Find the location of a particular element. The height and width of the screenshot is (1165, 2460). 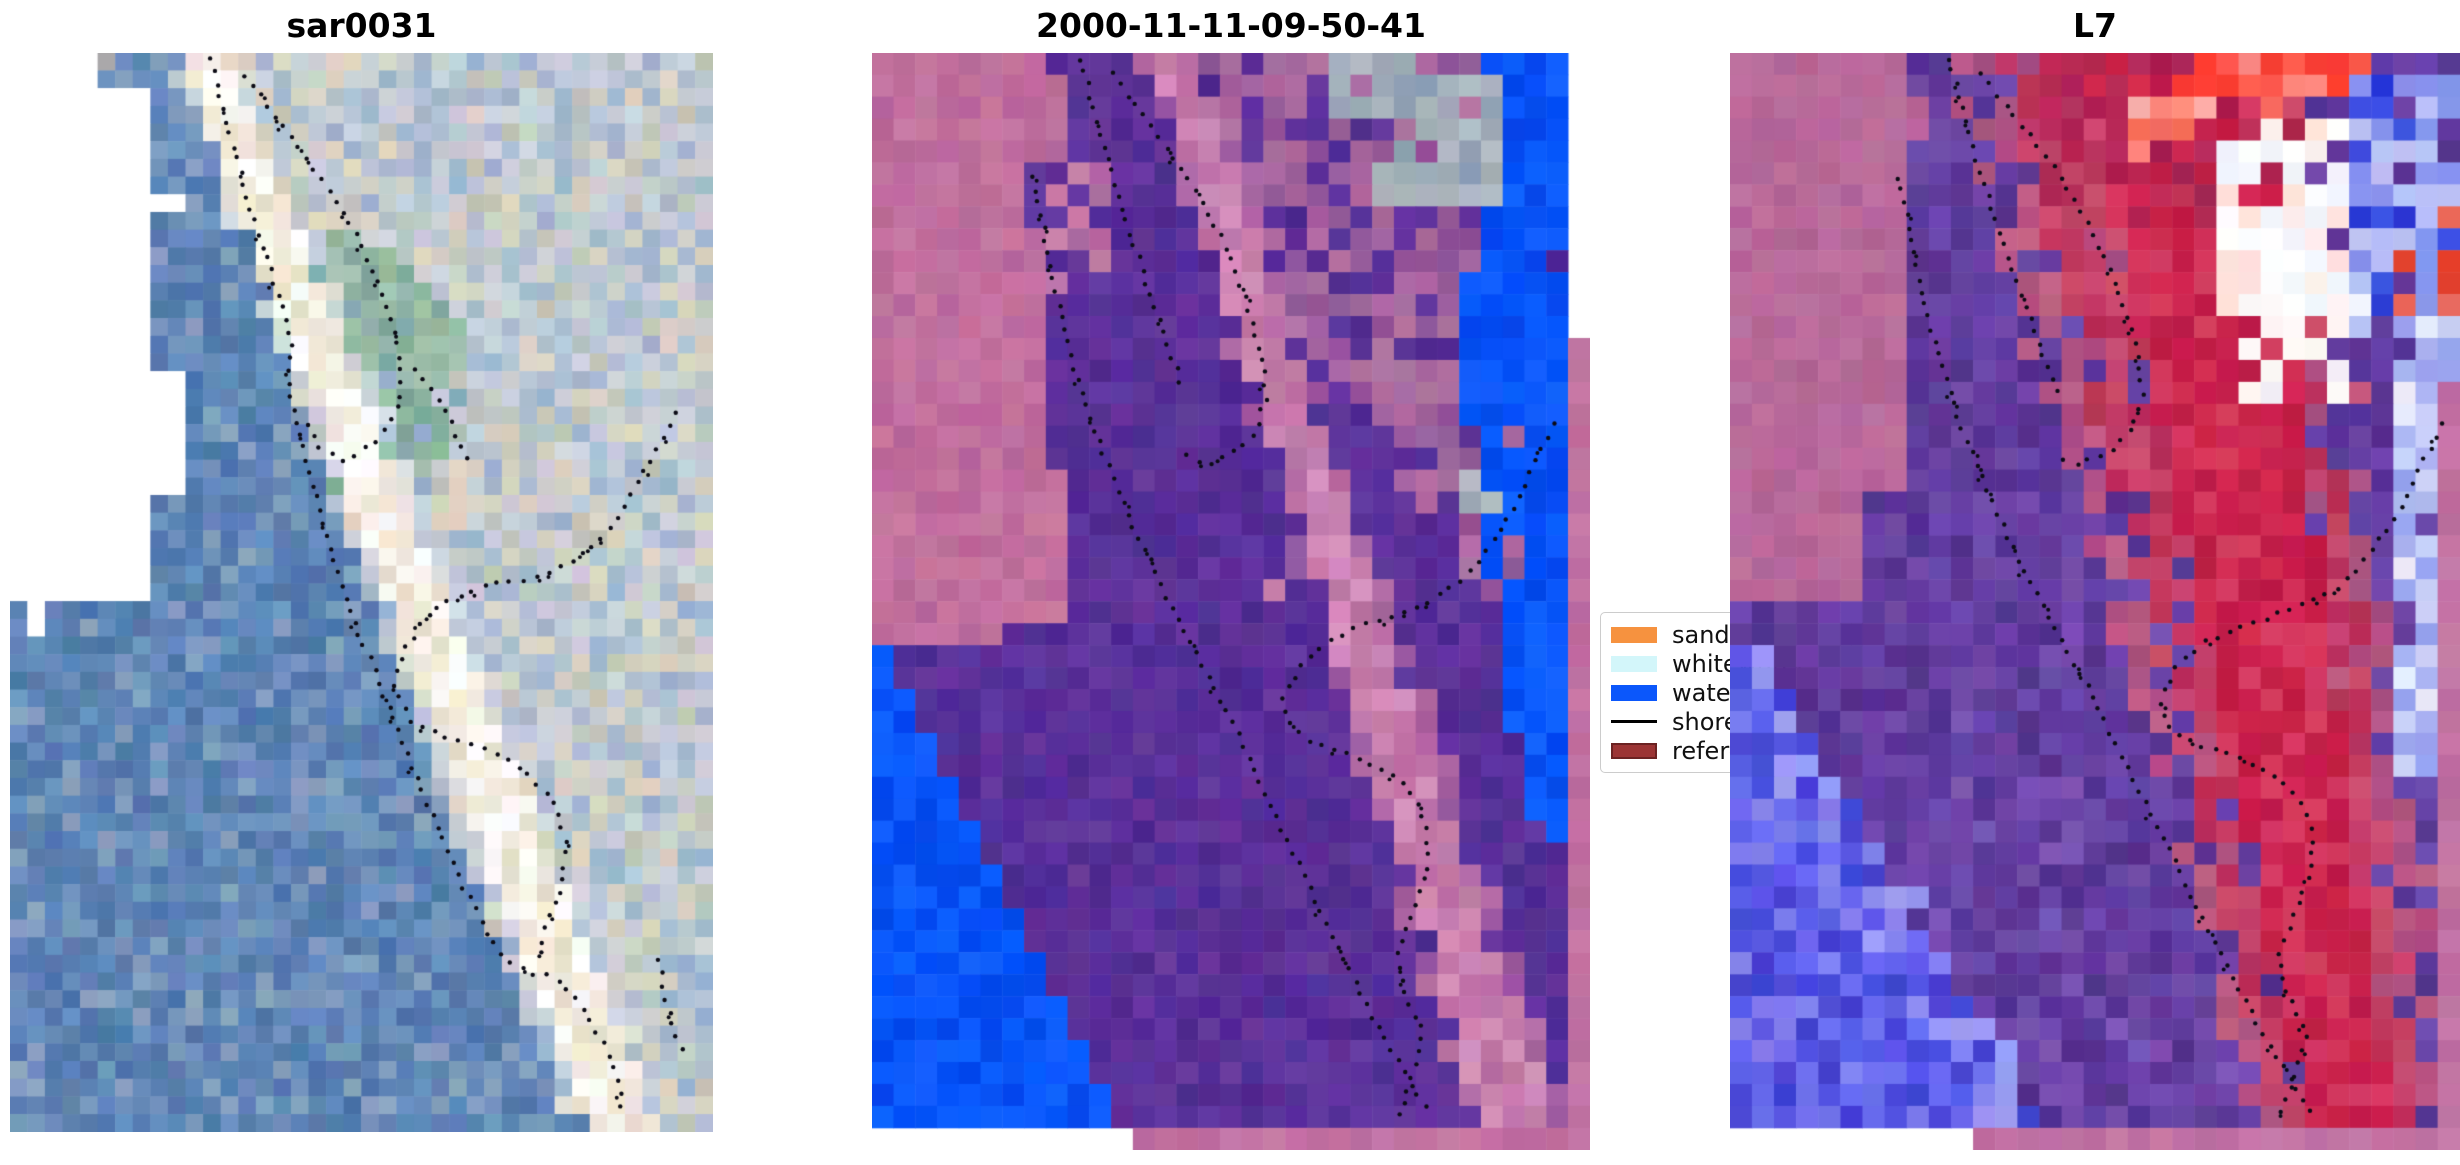

sand-swatch-icon is located at coordinates (1634, 634).